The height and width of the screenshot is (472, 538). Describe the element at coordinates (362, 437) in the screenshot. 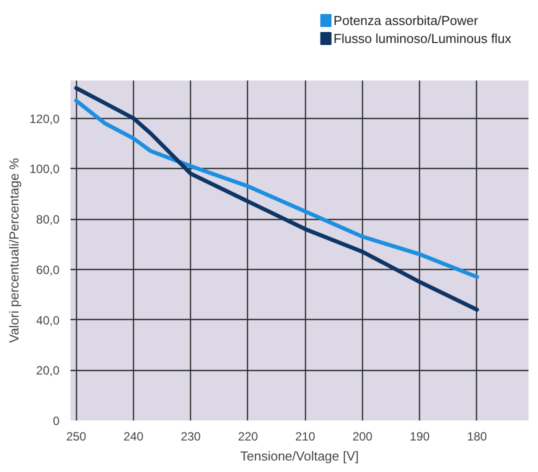

I see `x-tick-label: 200` at that location.